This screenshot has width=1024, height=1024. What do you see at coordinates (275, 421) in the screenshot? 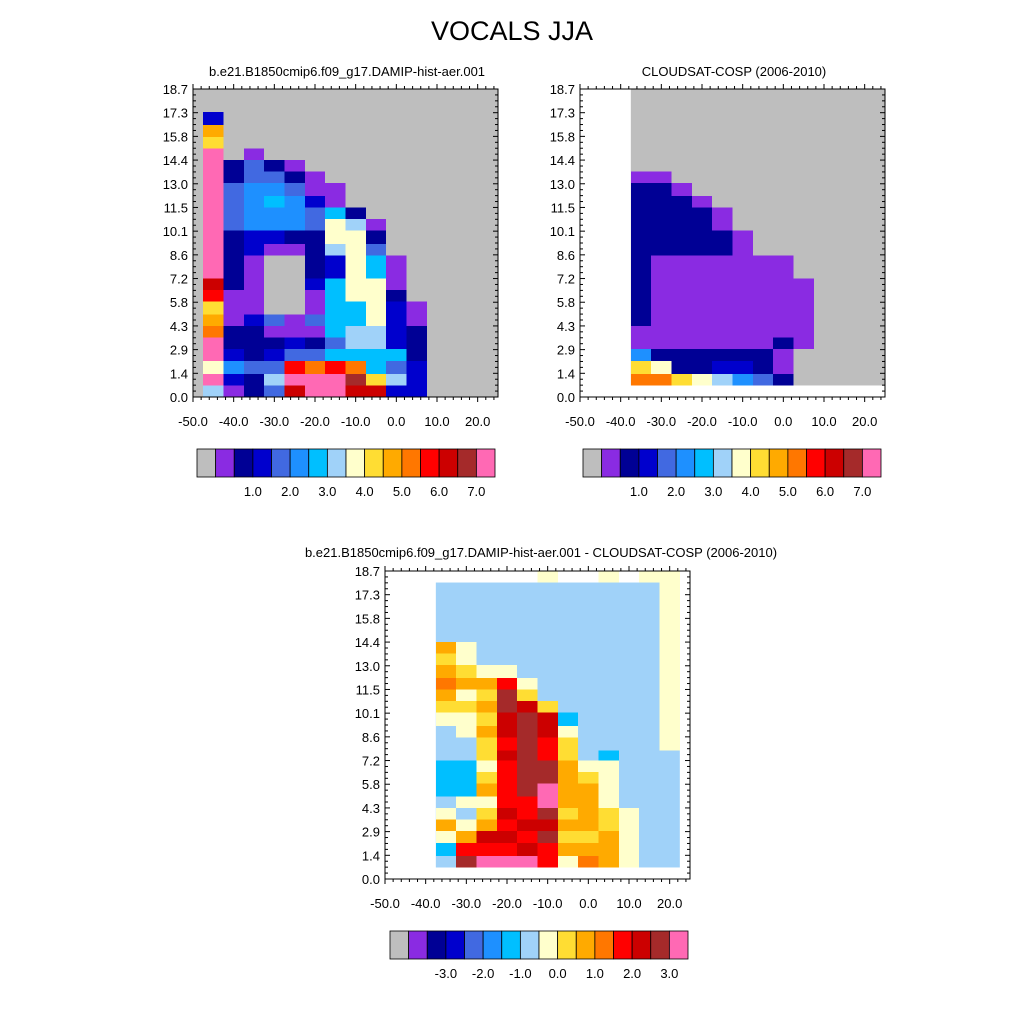
I see `x-tick-label: -30.0` at bounding box center [275, 421].